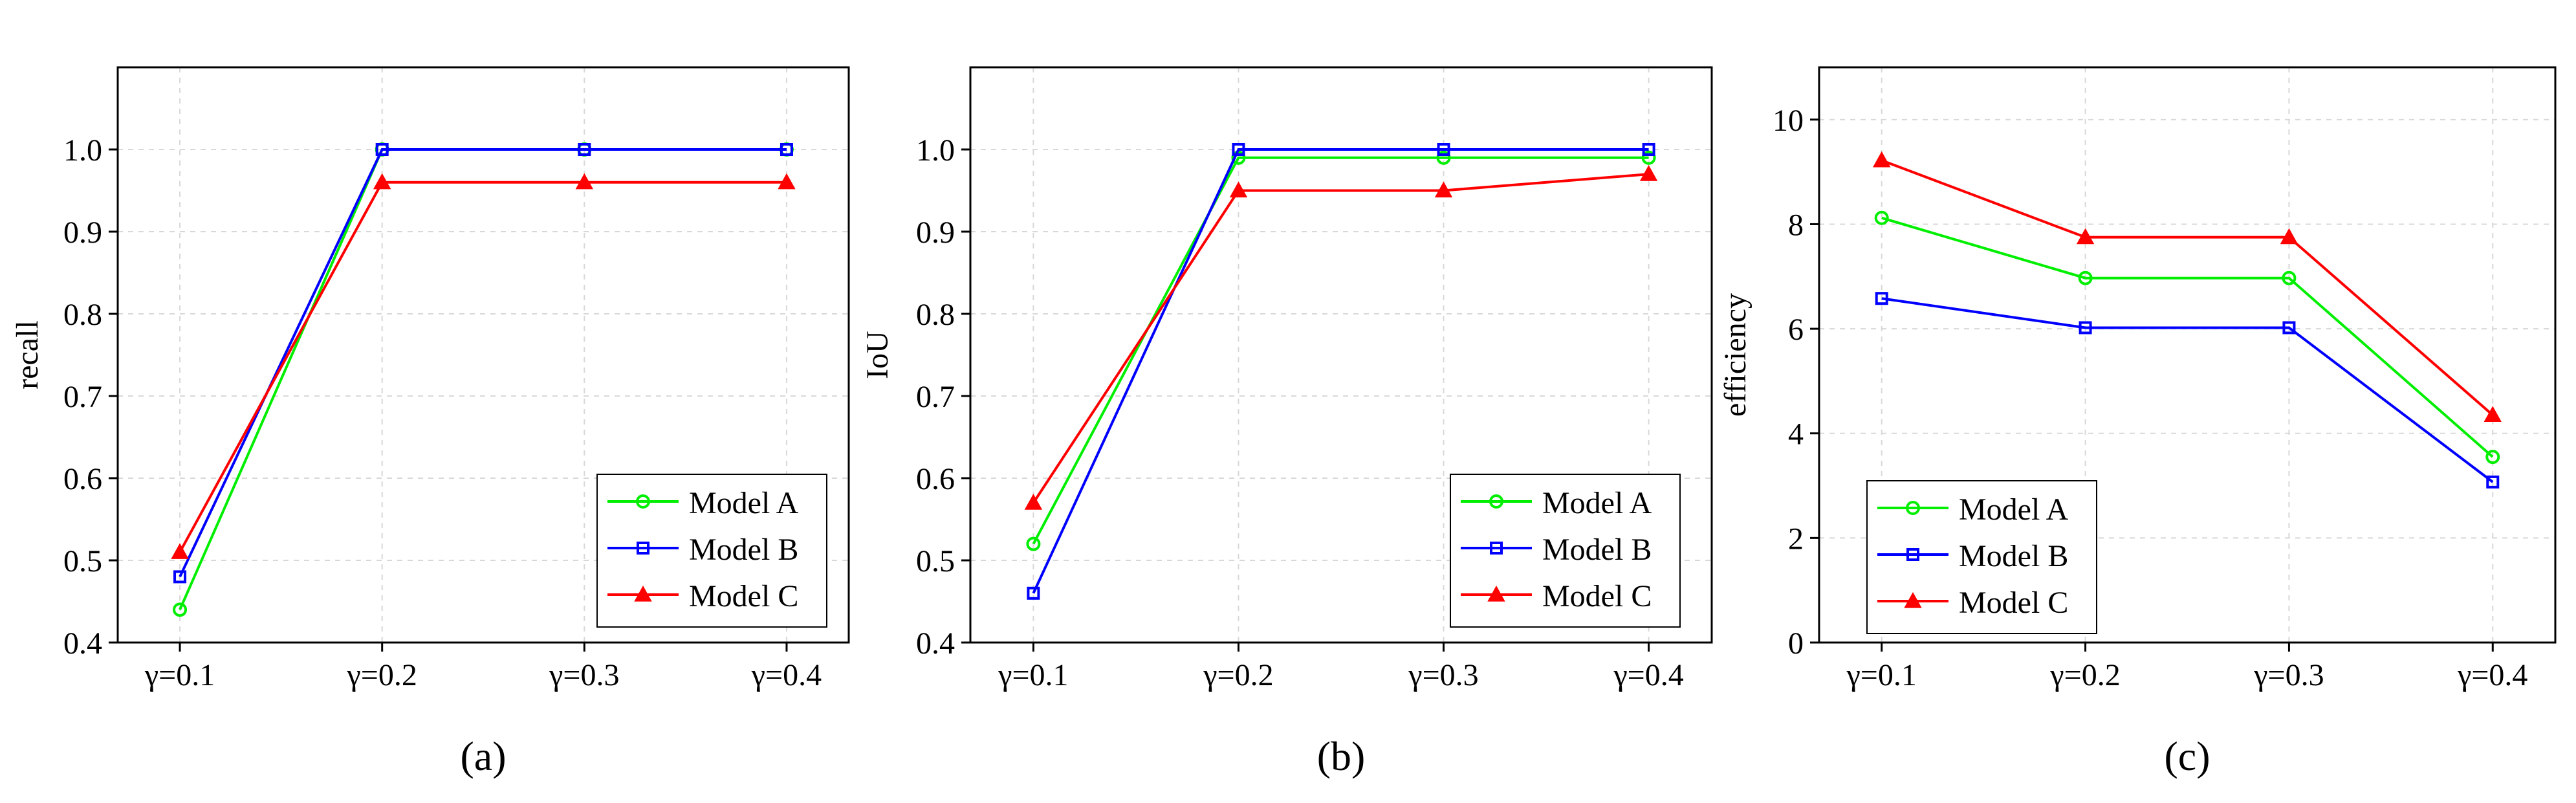  Describe the element at coordinates (483, 756) in the screenshot. I see `panel-label: (a)` at that location.